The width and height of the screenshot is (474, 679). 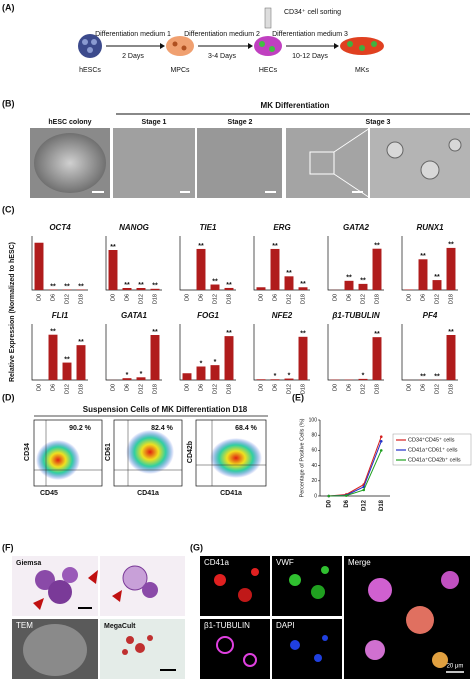 I want to click on panel-label: (F), so click(x=8, y=547).